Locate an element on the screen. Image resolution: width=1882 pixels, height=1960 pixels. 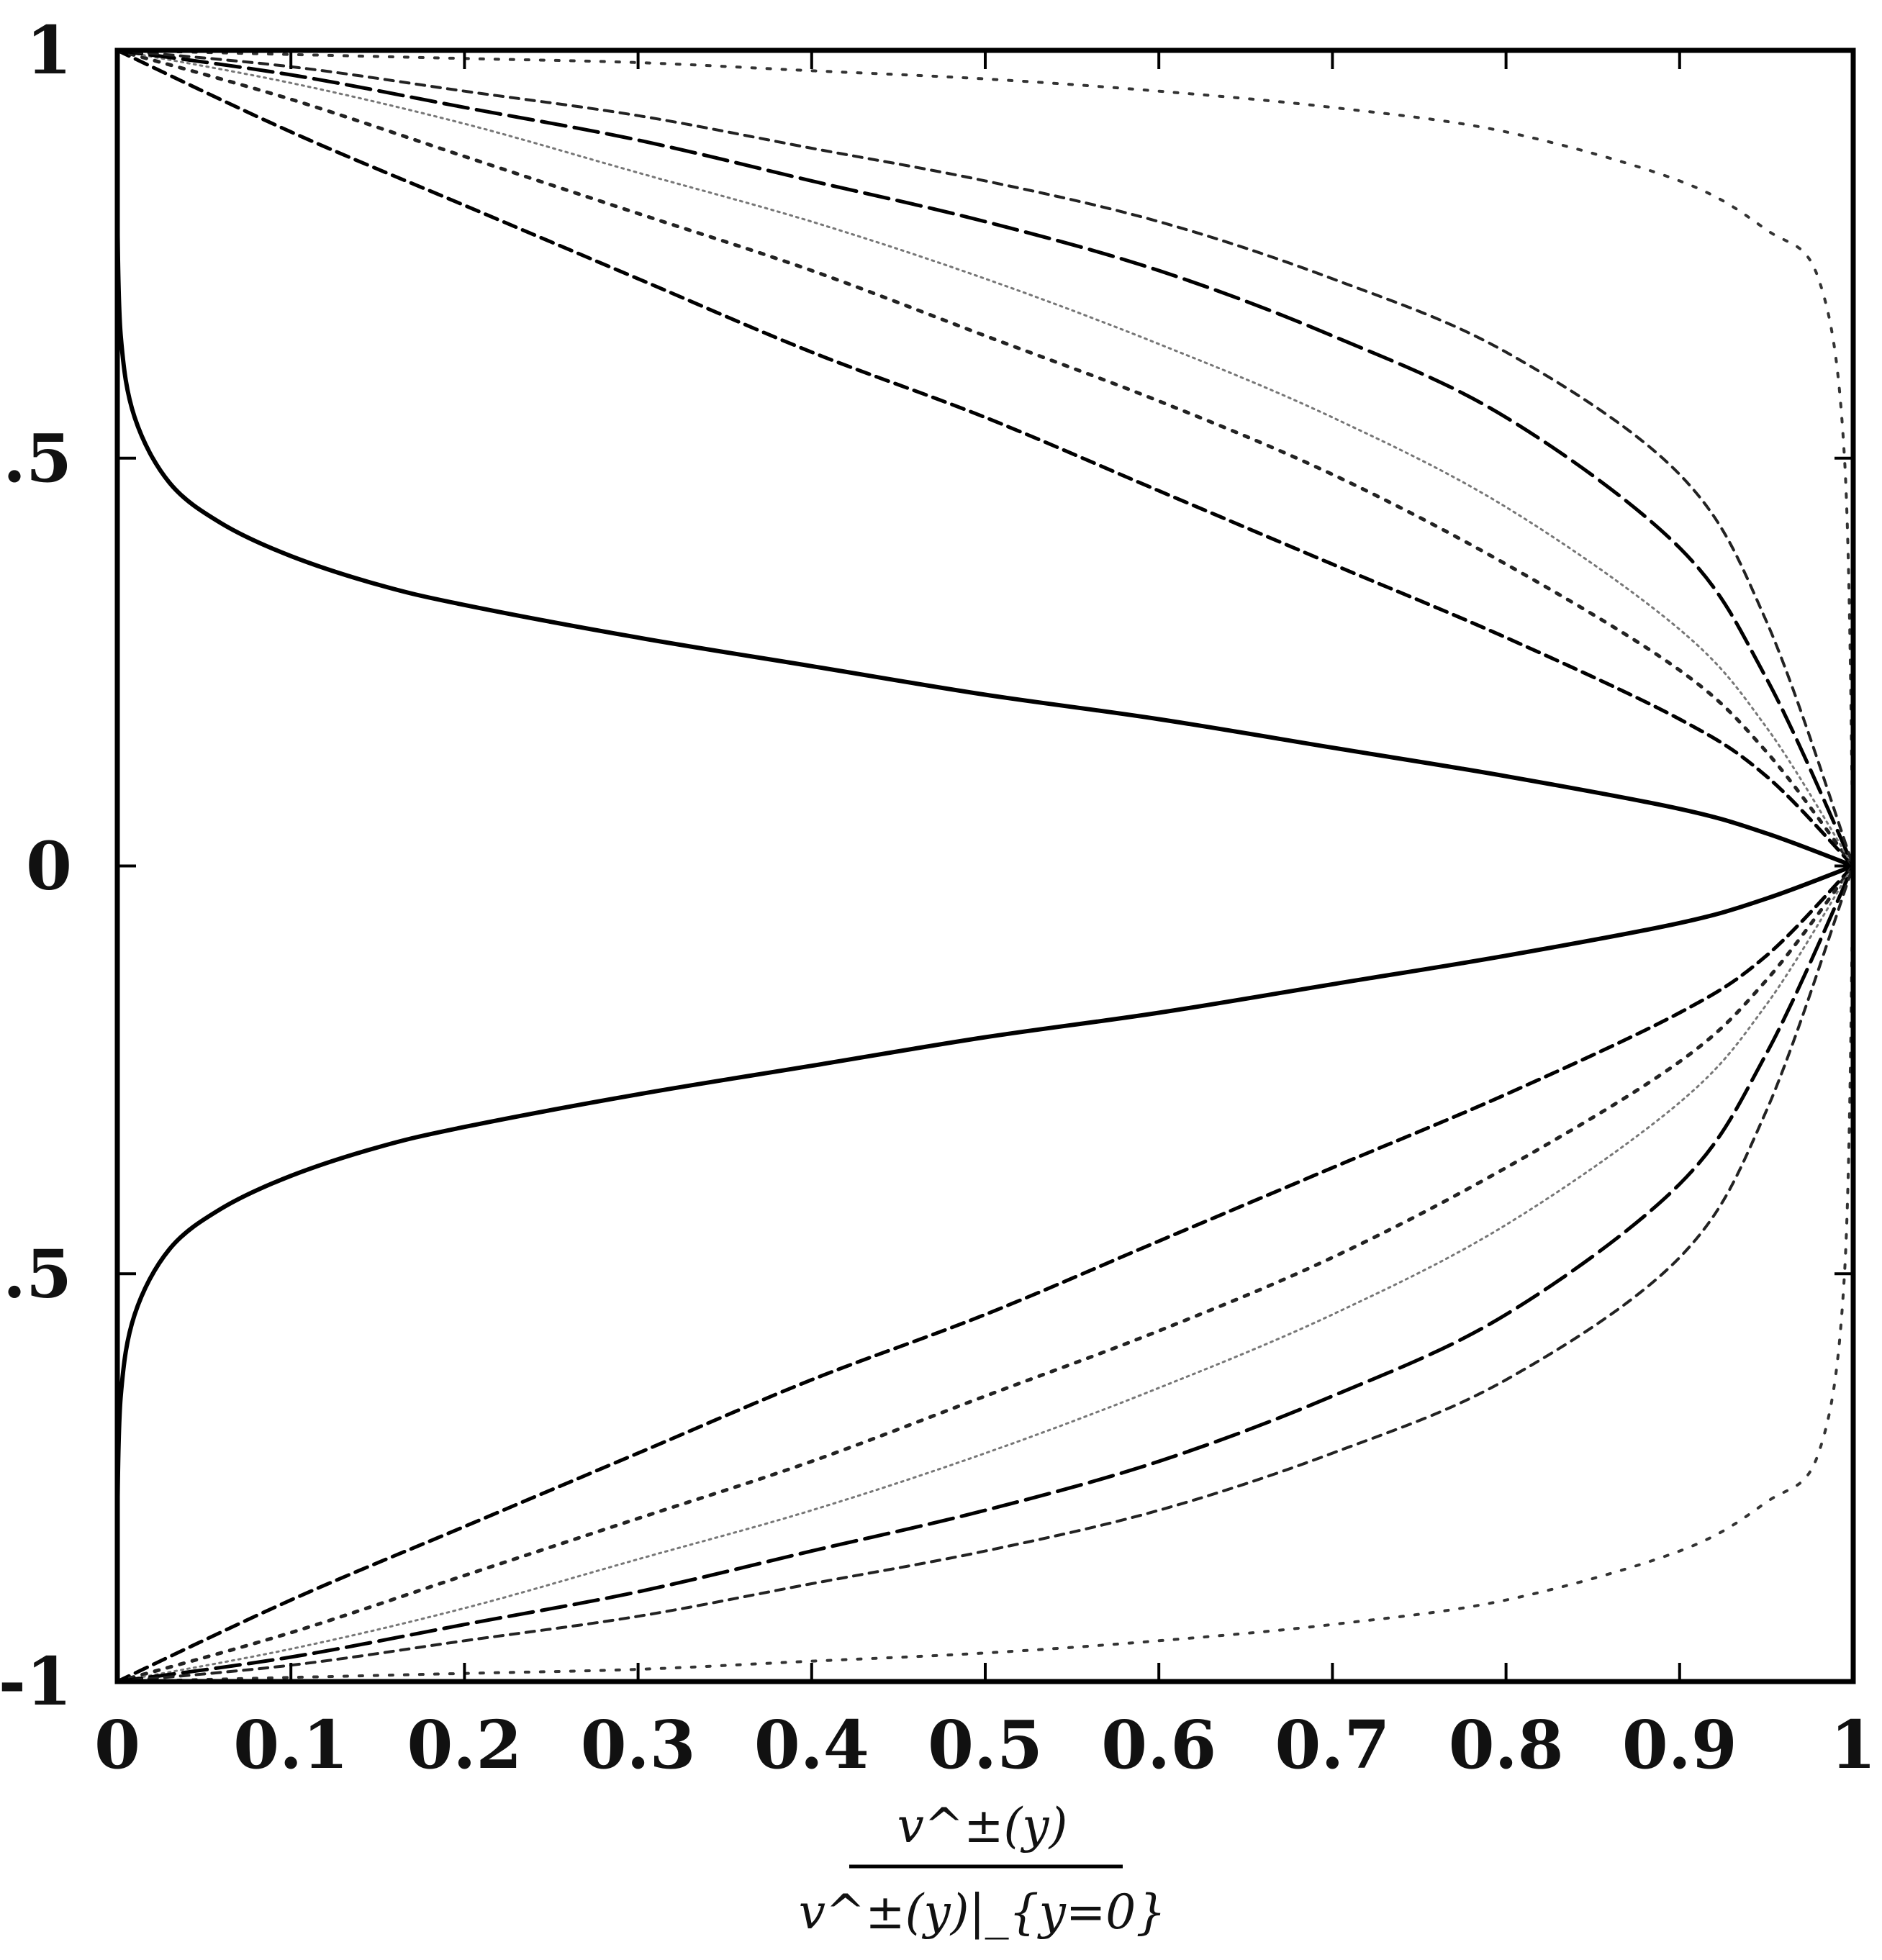
x-tick-label: 1 is located at coordinates (1853, 1745).